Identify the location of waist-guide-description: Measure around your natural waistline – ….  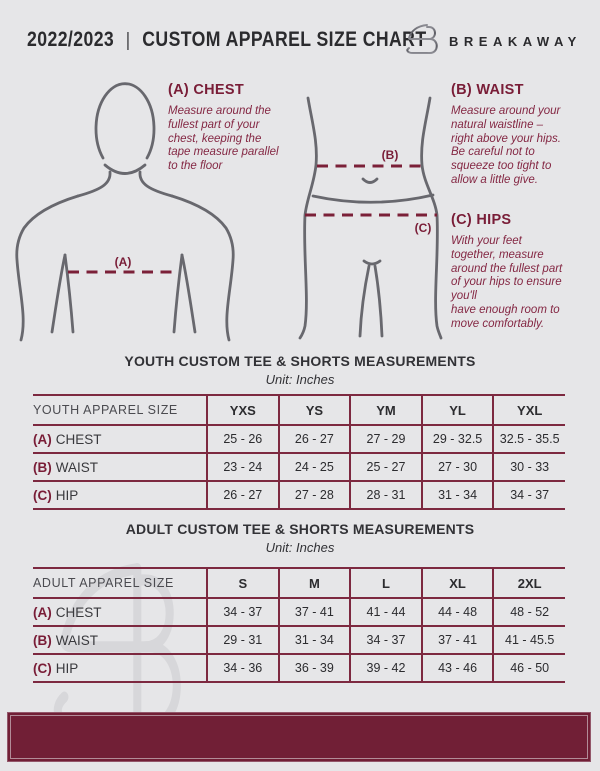
(506, 145).